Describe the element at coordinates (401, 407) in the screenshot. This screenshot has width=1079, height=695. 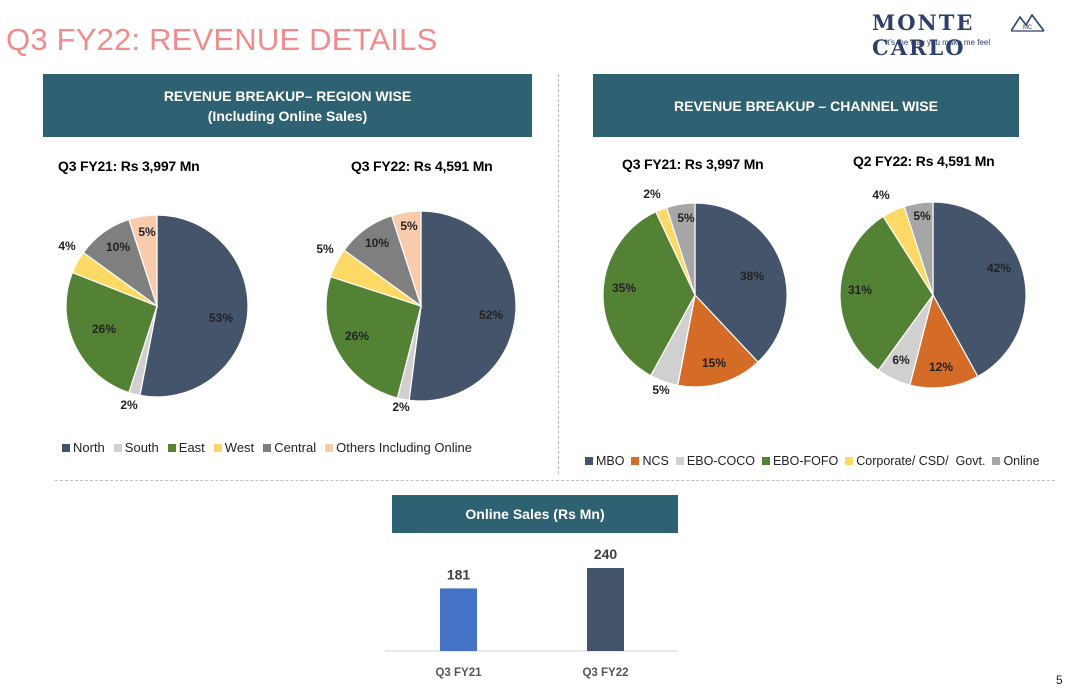
I see `region-fy22-label-south: 2%` at that location.